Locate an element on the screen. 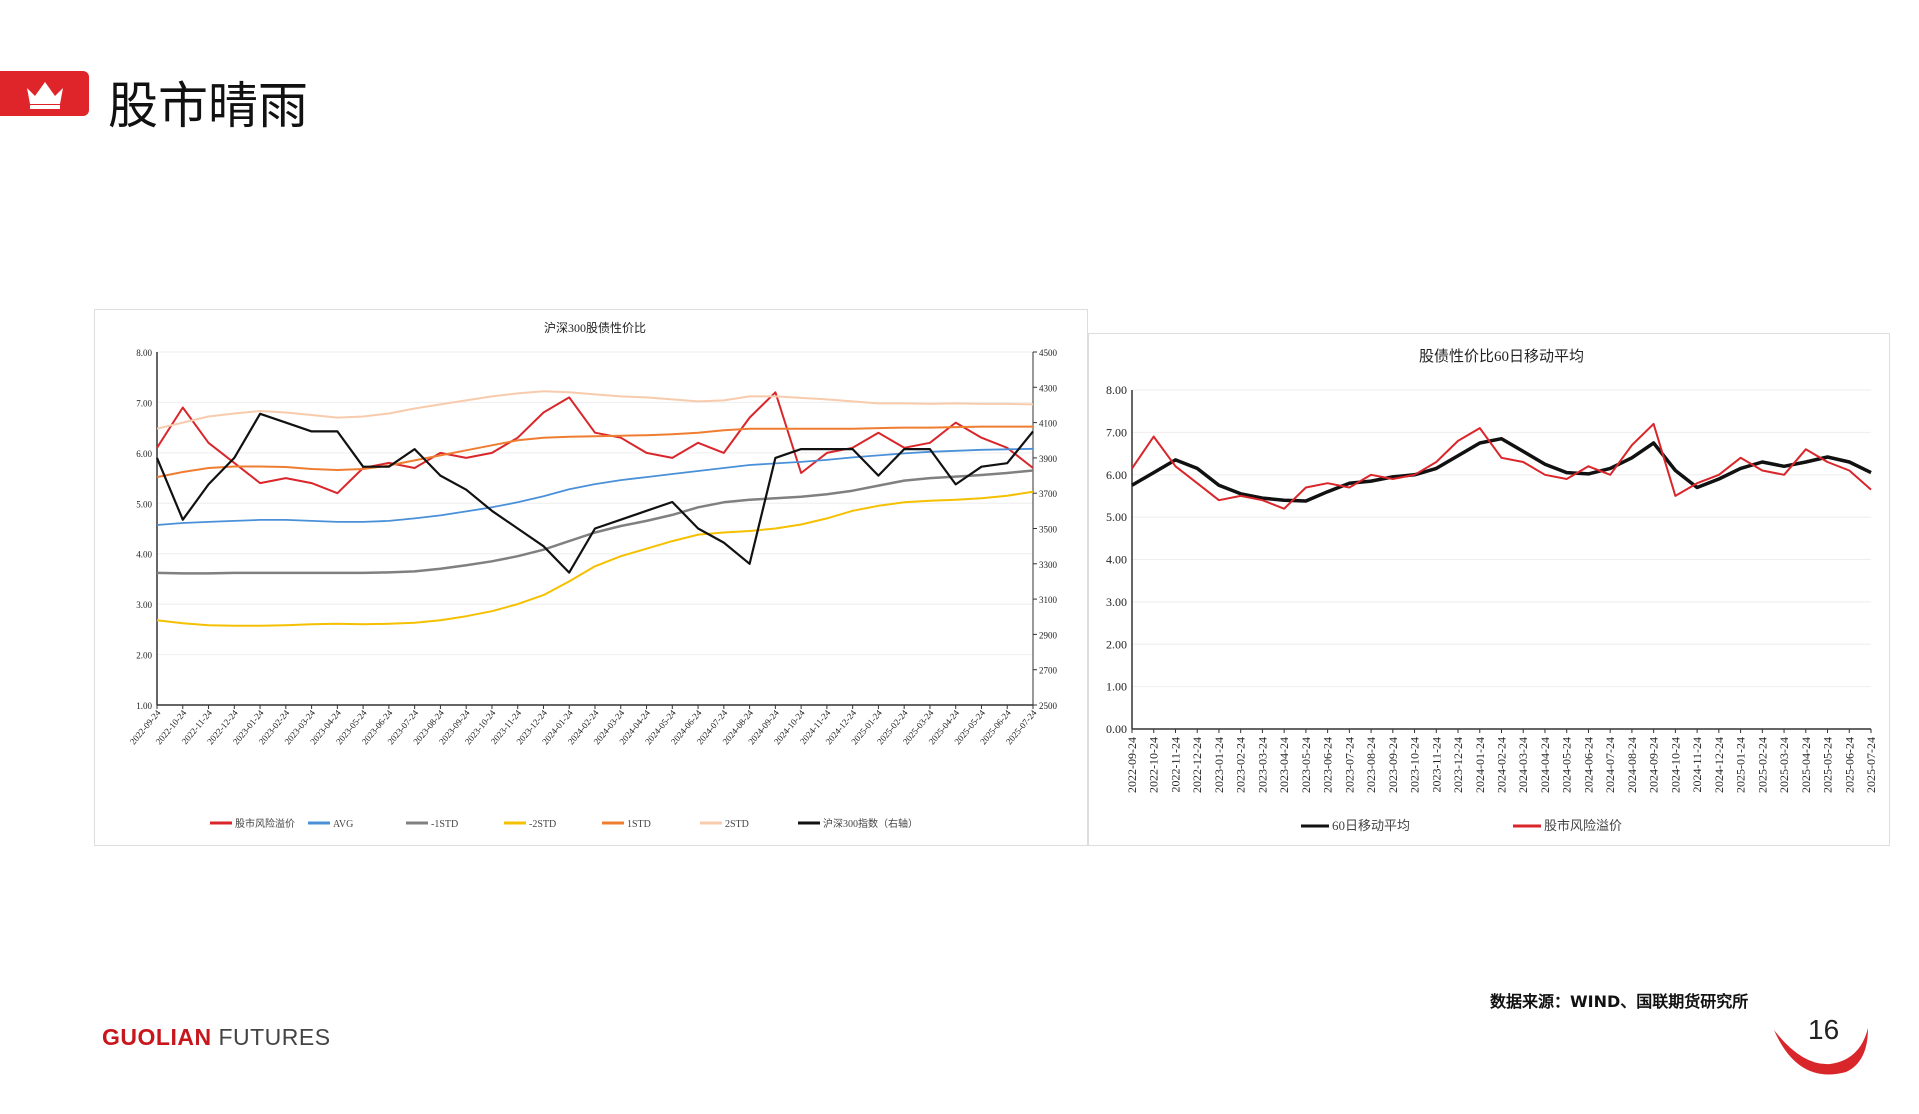 This screenshot has height=1114, width=1919. x-tick-label: 2023-05-24 is located at coordinates (1306, 765).